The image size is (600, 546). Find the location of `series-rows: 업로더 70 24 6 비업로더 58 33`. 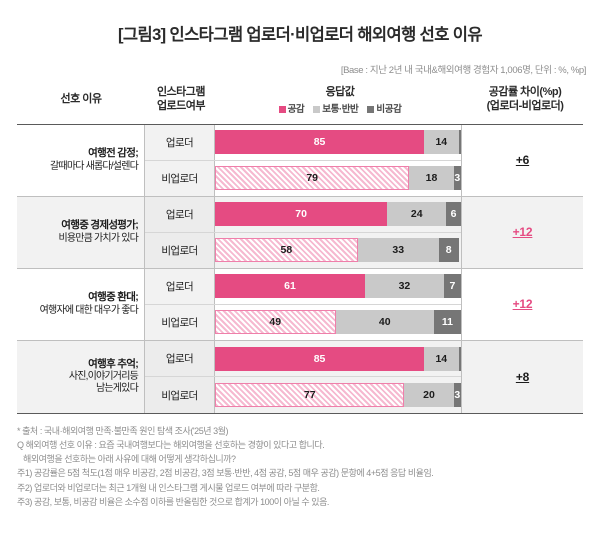

series-rows: 업로더 70 24 6 비업로더 58 33 is located at coordinates (303, 232).